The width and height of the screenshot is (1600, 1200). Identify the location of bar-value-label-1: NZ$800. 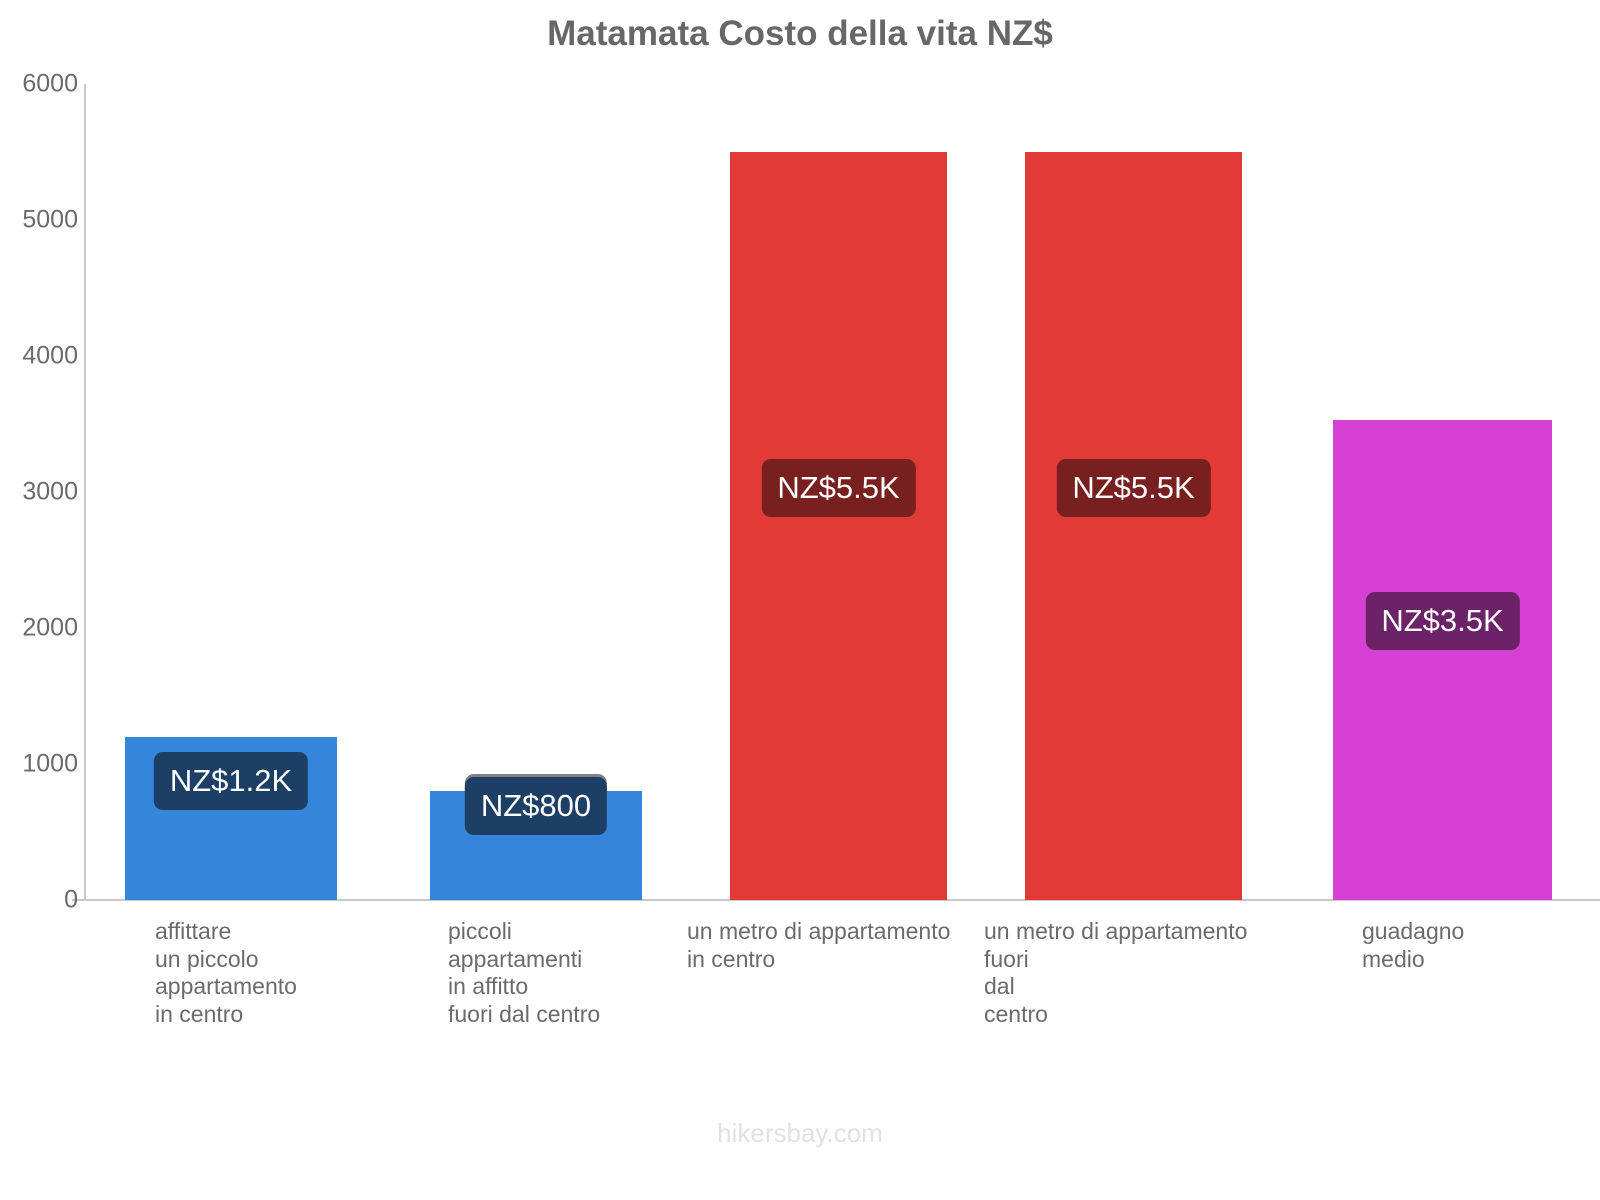
(536, 806).